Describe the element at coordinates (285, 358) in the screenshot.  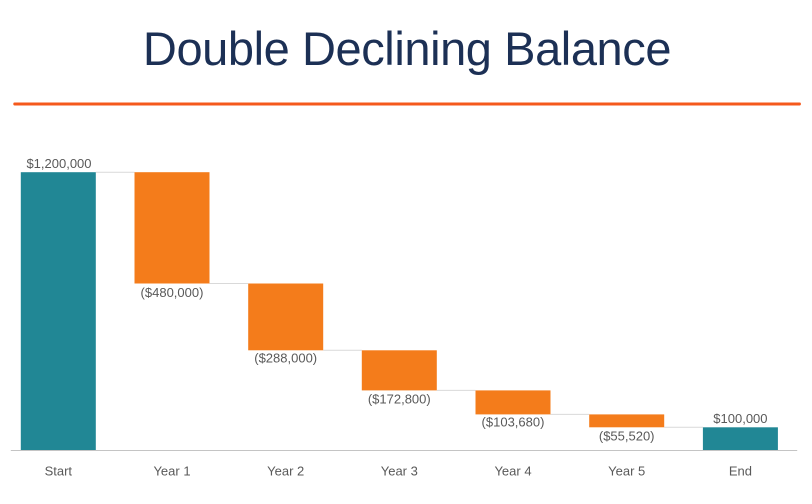
I see `svg-text: ($288,000)` at that location.